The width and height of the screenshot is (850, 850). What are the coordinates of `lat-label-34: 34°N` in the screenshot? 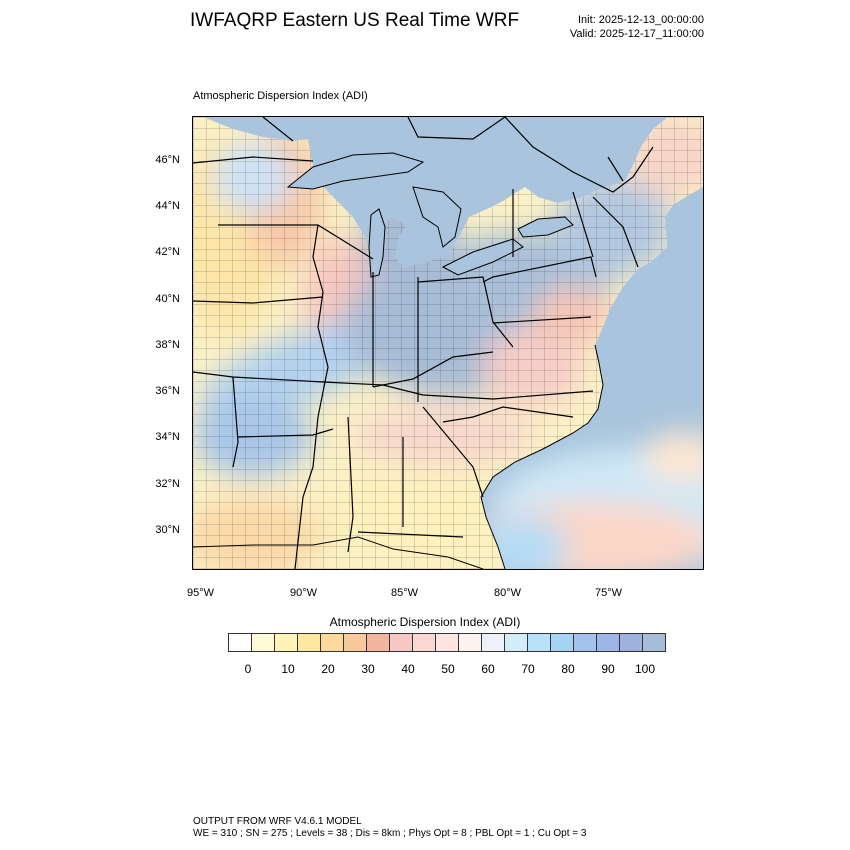 It's located at (167, 437).